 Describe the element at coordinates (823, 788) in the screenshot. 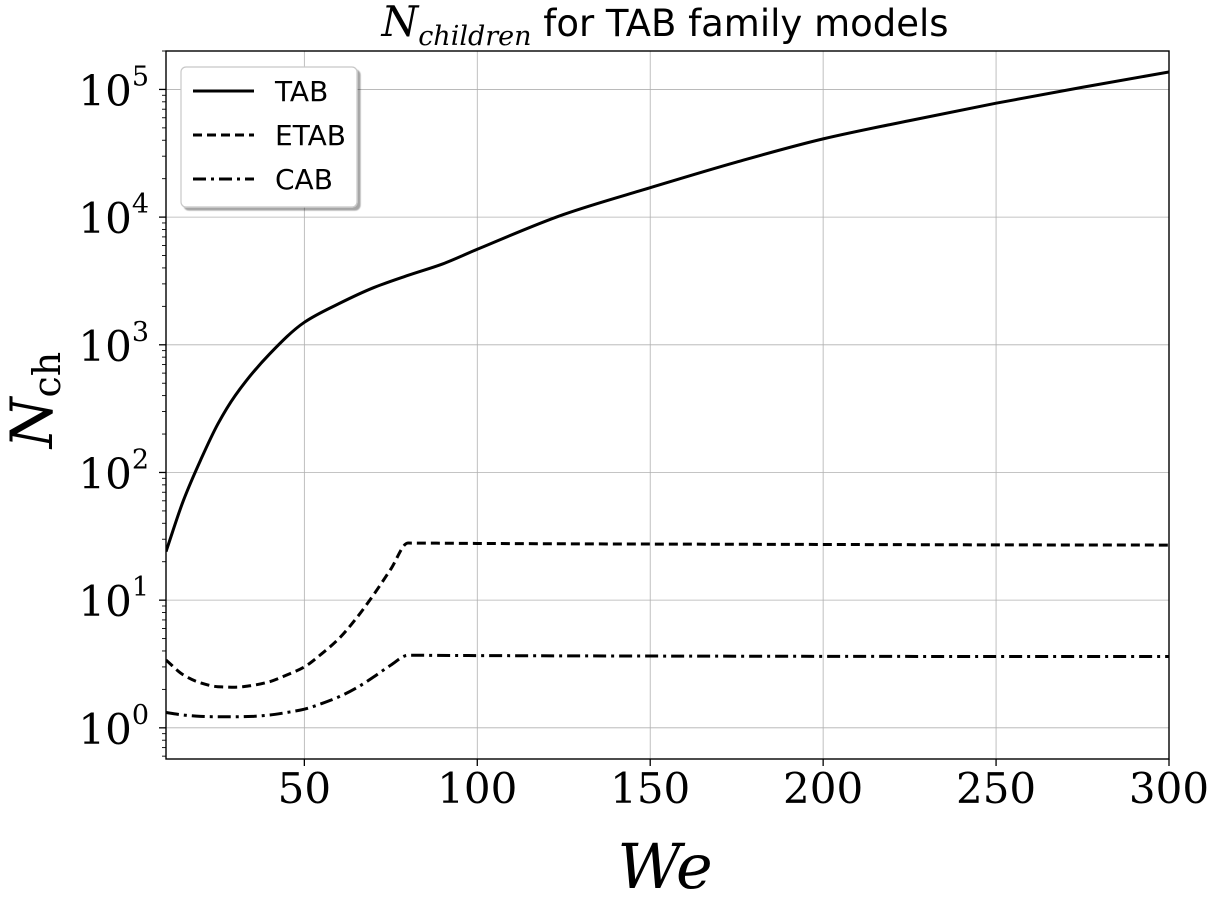

I see `x-tick-label: 200` at that location.